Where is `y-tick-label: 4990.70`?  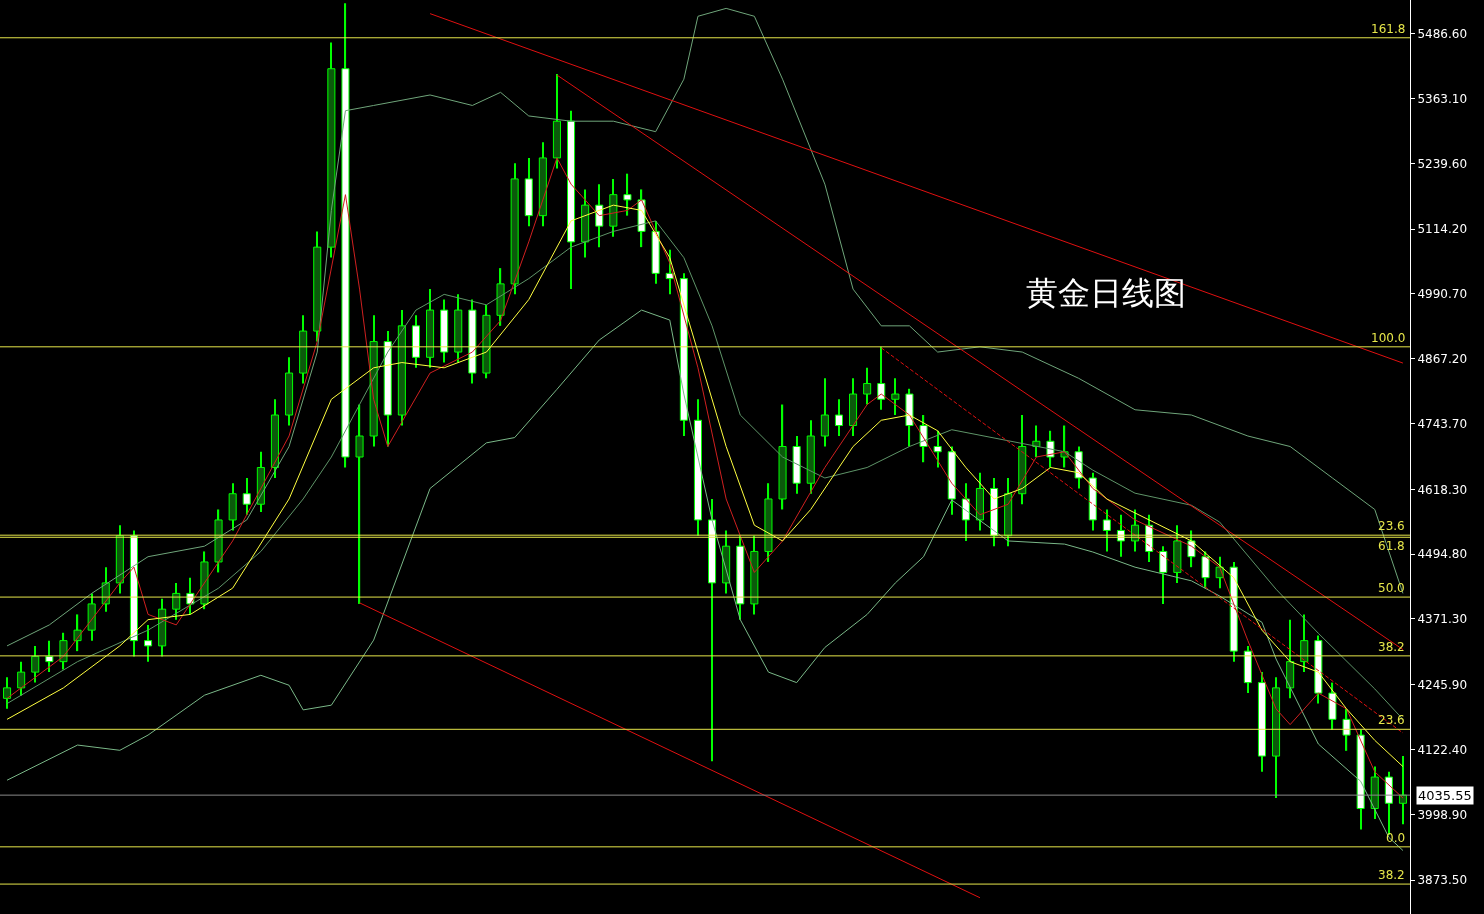 y-tick-label: 4990.70 is located at coordinates (1442, 294).